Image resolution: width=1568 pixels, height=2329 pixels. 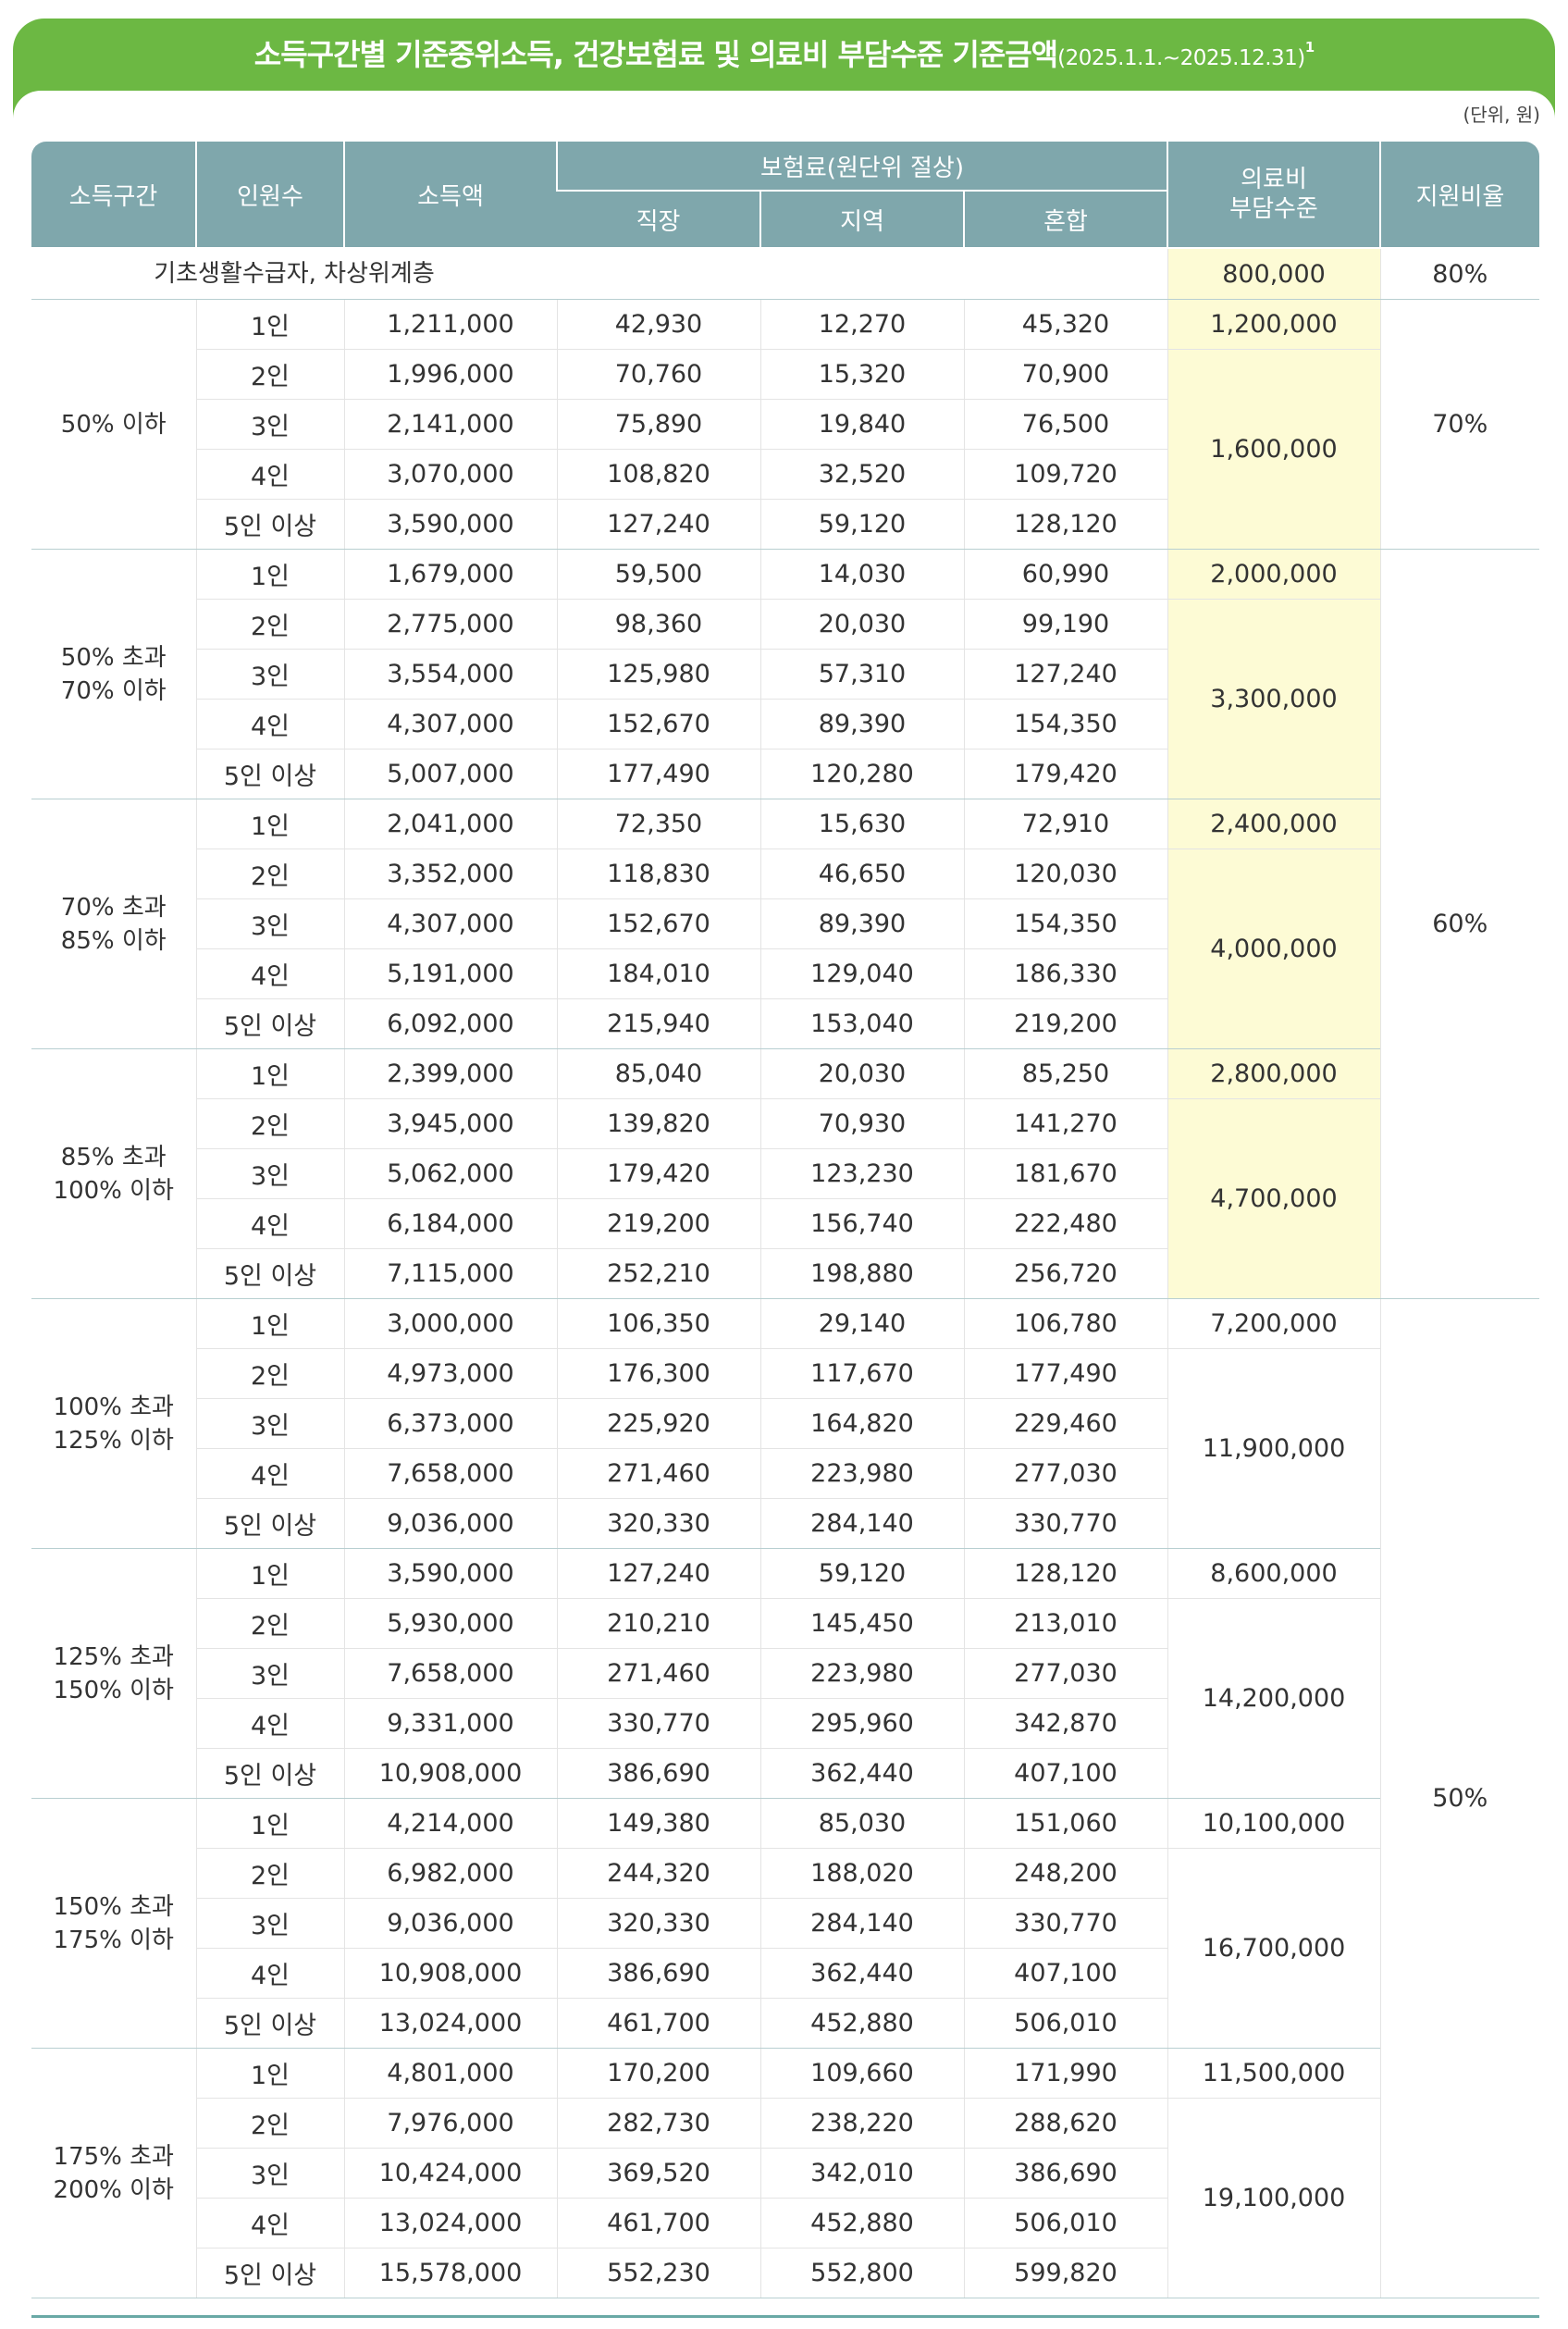 What do you see at coordinates (861, 774) in the screenshot?
I see `regional-cell: 120,280` at bounding box center [861, 774].